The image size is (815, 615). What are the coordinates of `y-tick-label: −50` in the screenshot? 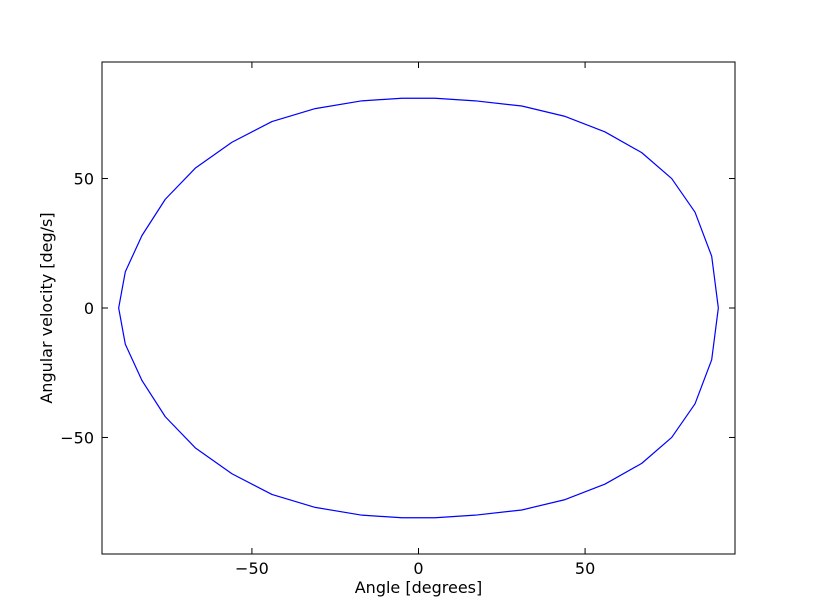 It's located at (77, 437).